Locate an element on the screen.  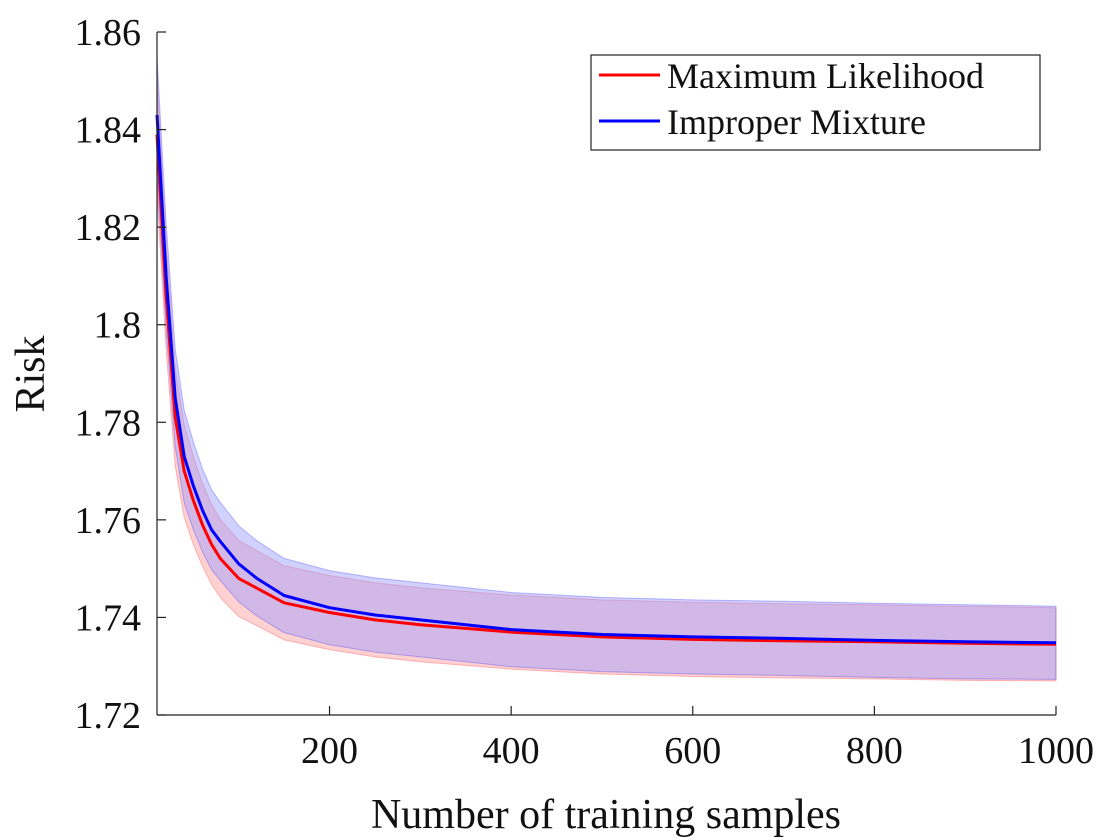
y-tick-label: 1.78 is located at coordinates (108, 423).